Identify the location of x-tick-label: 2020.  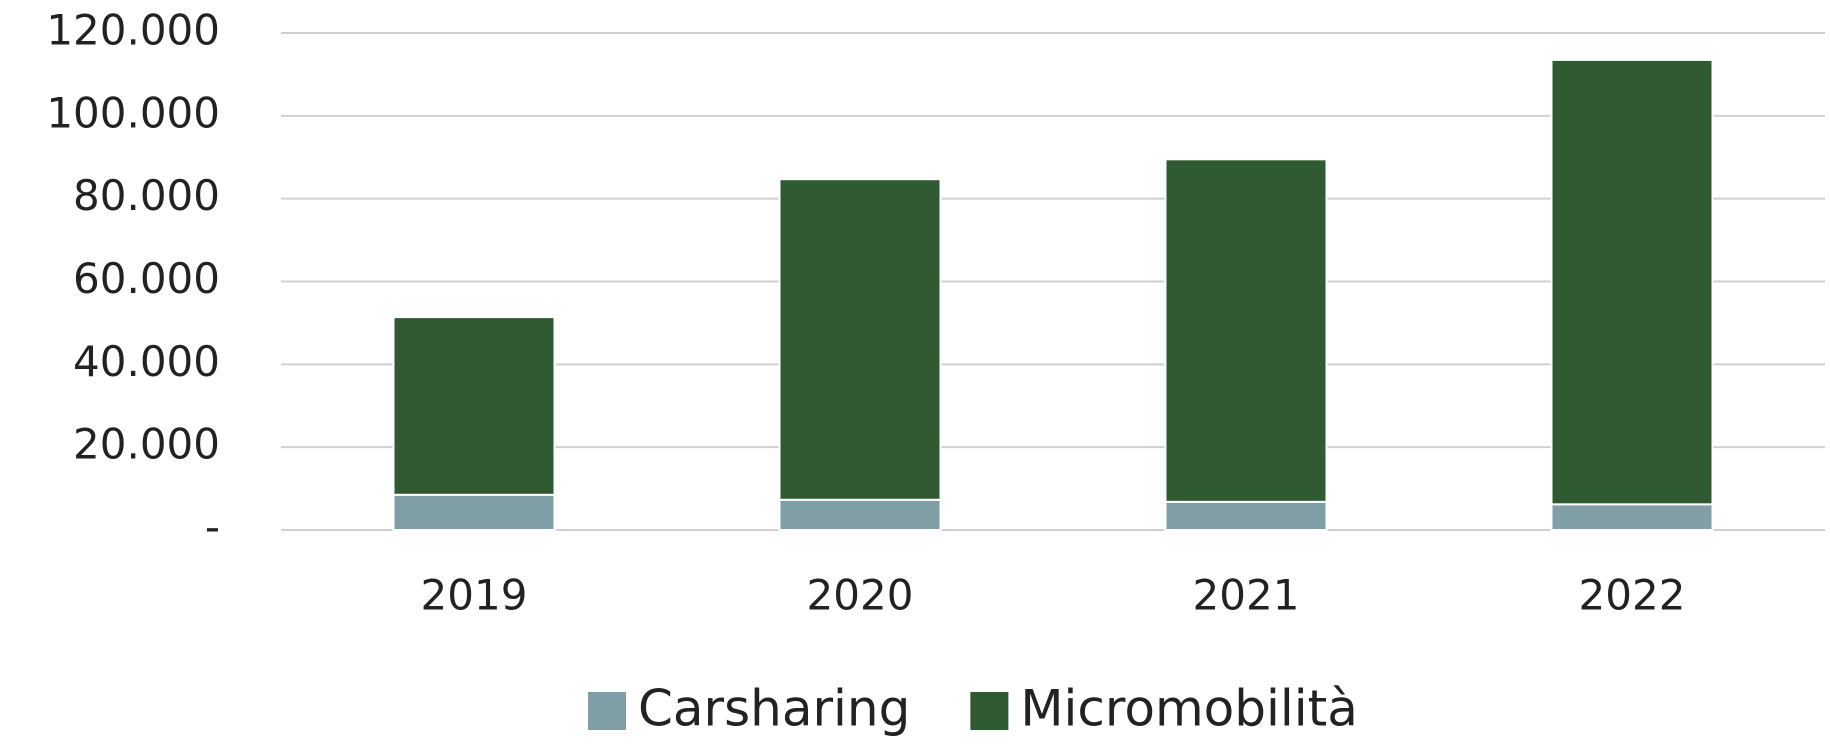
(860, 595).